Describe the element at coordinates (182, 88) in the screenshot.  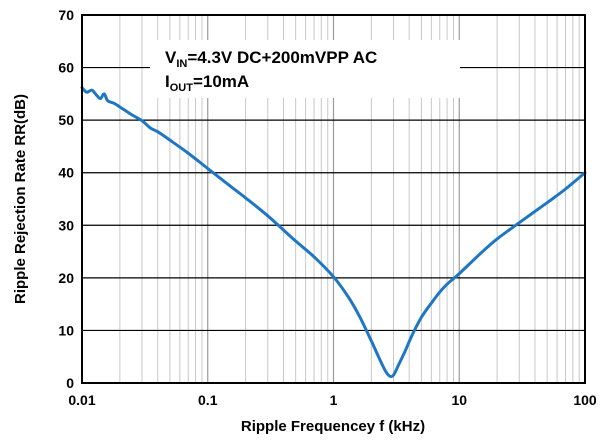
I see `annotation-line-2-sub: OUT` at that location.